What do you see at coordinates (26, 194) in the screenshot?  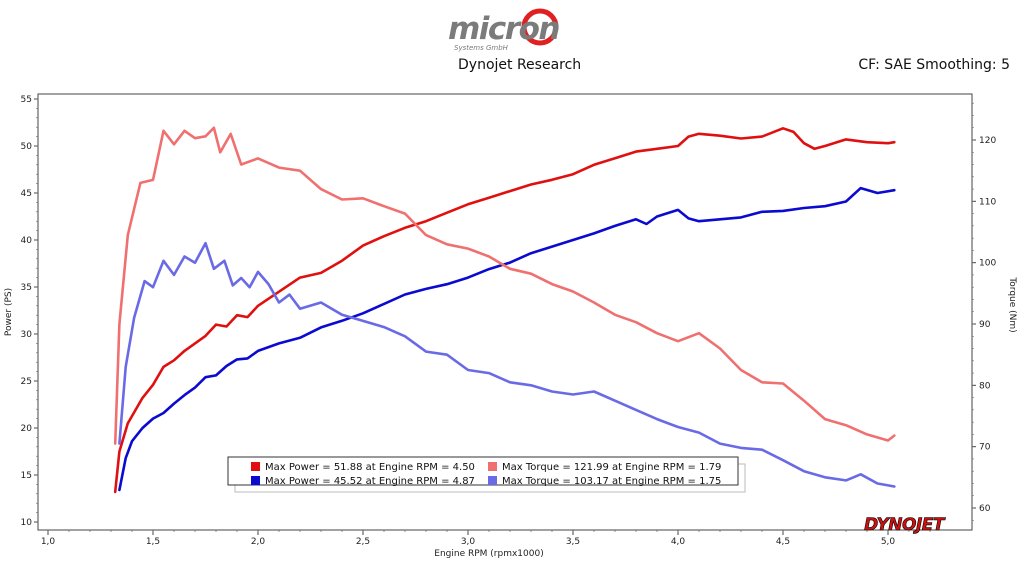 I see `y-left-tick-label: 45` at bounding box center [26, 194].